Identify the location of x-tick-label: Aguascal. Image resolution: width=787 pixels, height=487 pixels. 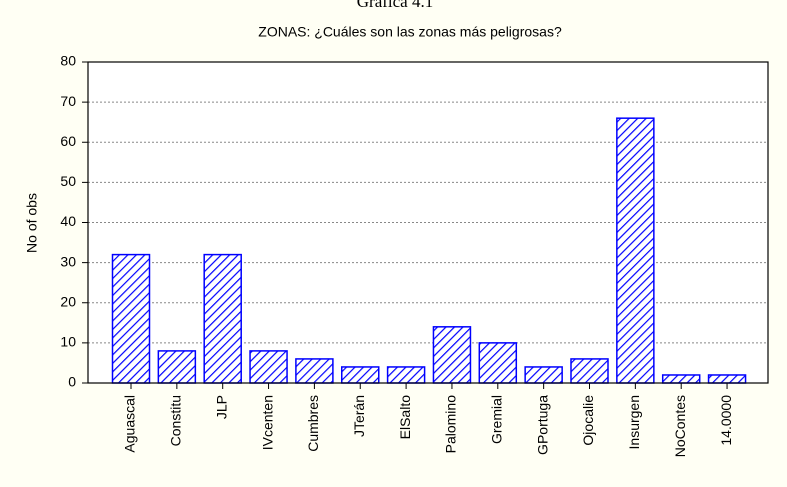
(130, 424).